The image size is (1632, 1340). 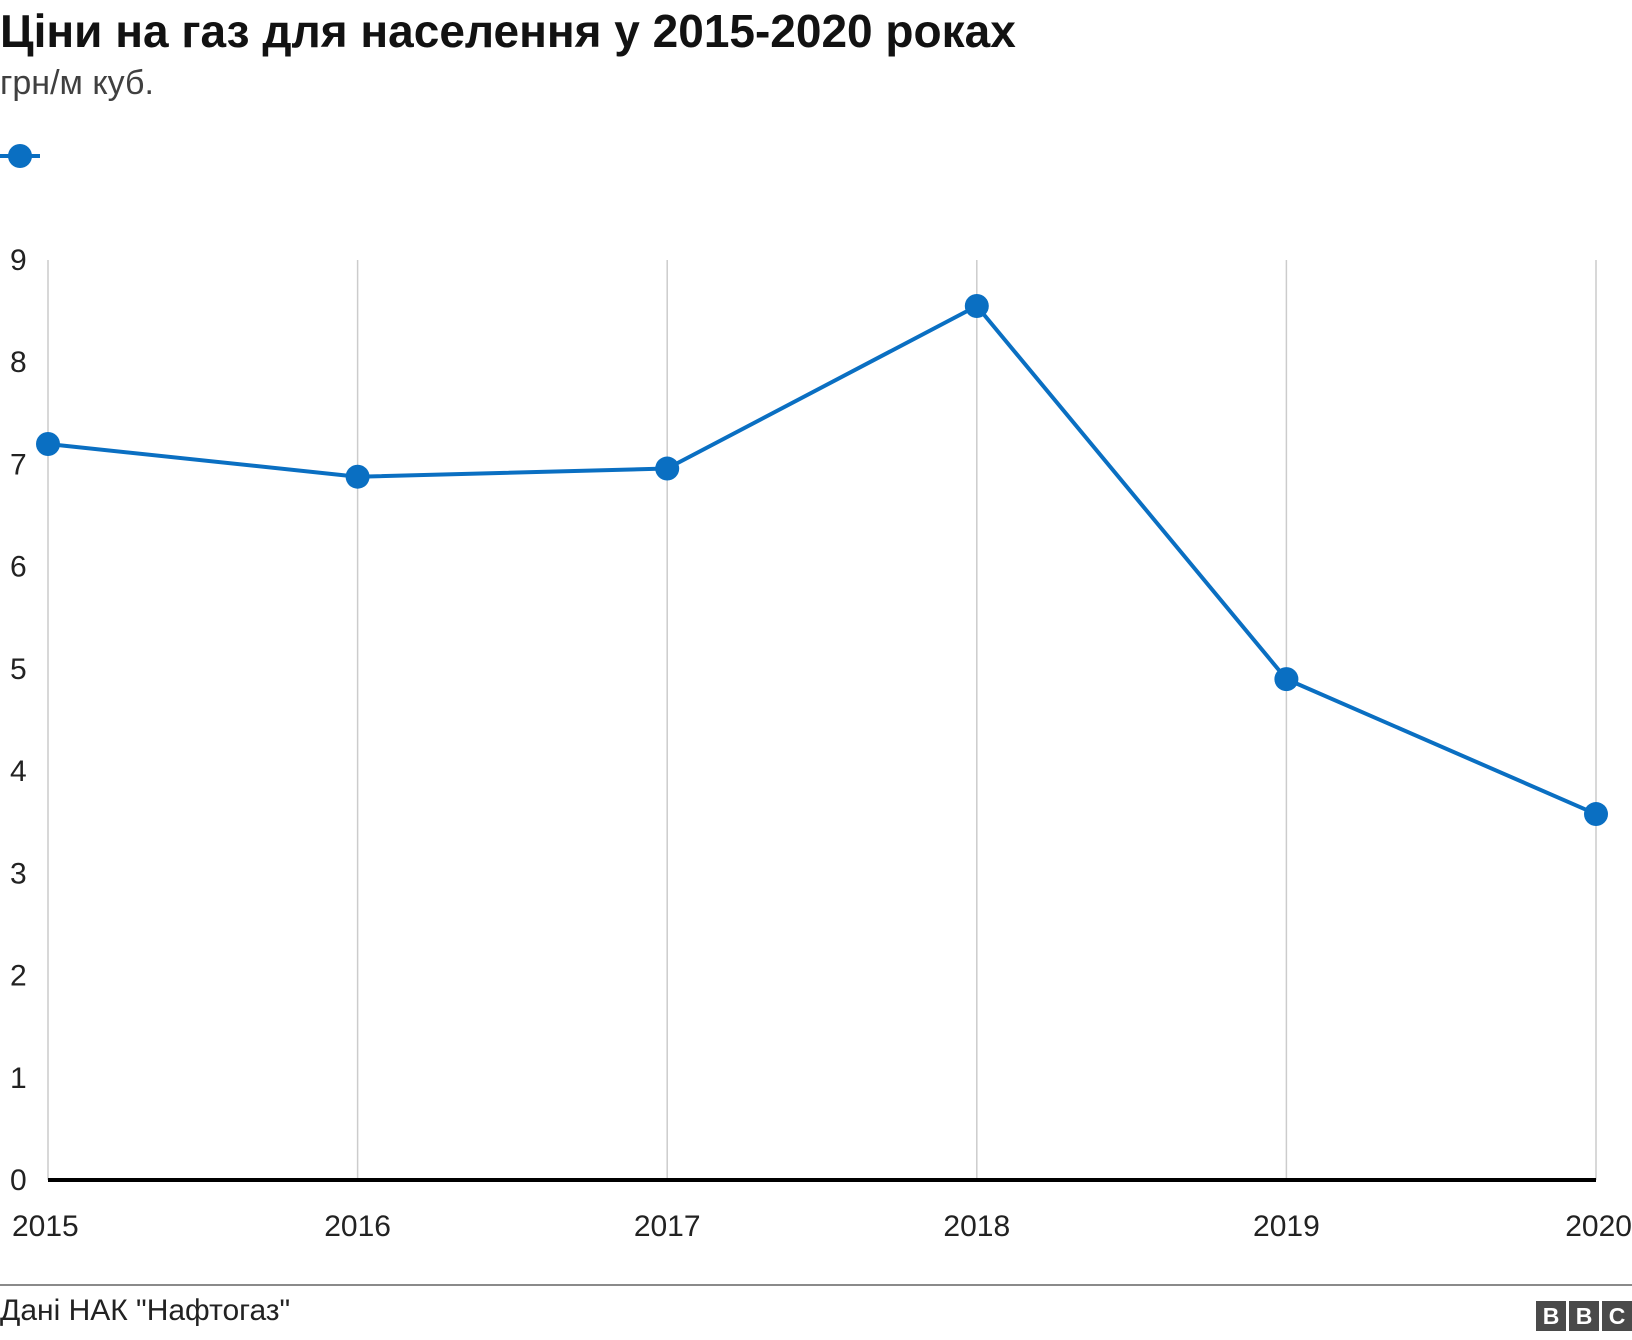 What do you see at coordinates (18, 362) in the screenshot?
I see `y-tick-label: 8` at bounding box center [18, 362].